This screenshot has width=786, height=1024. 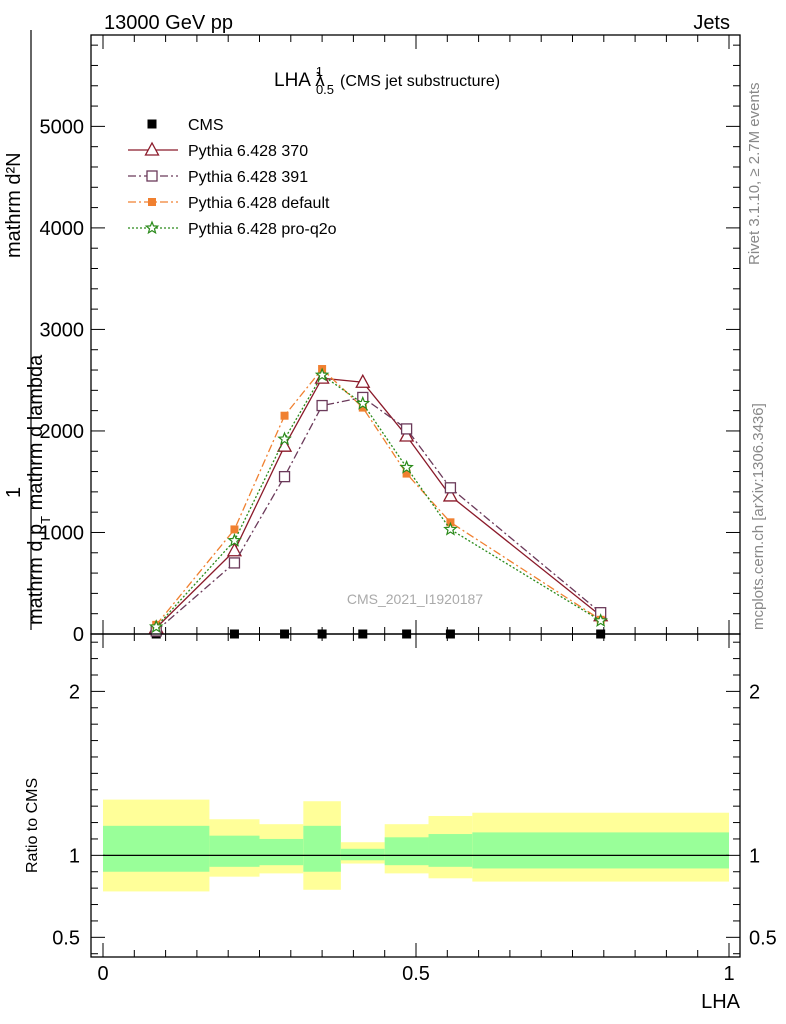 What do you see at coordinates (32, 825) in the screenshot?
I see `ratio-ylabel: Ratio to CMS` at bounding box center [32, 825].